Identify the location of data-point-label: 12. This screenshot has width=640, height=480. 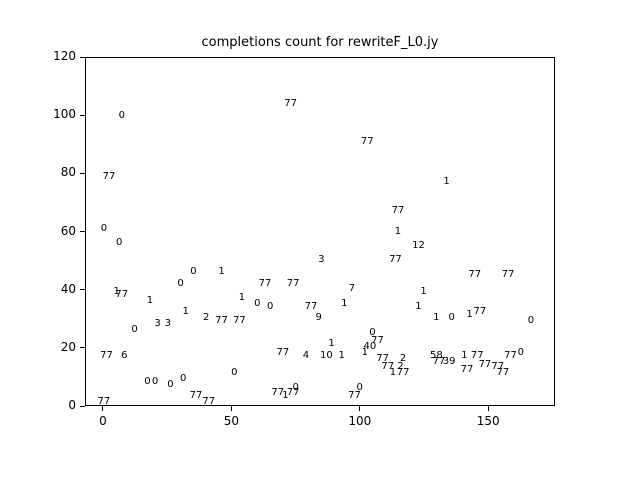
(418, 245).